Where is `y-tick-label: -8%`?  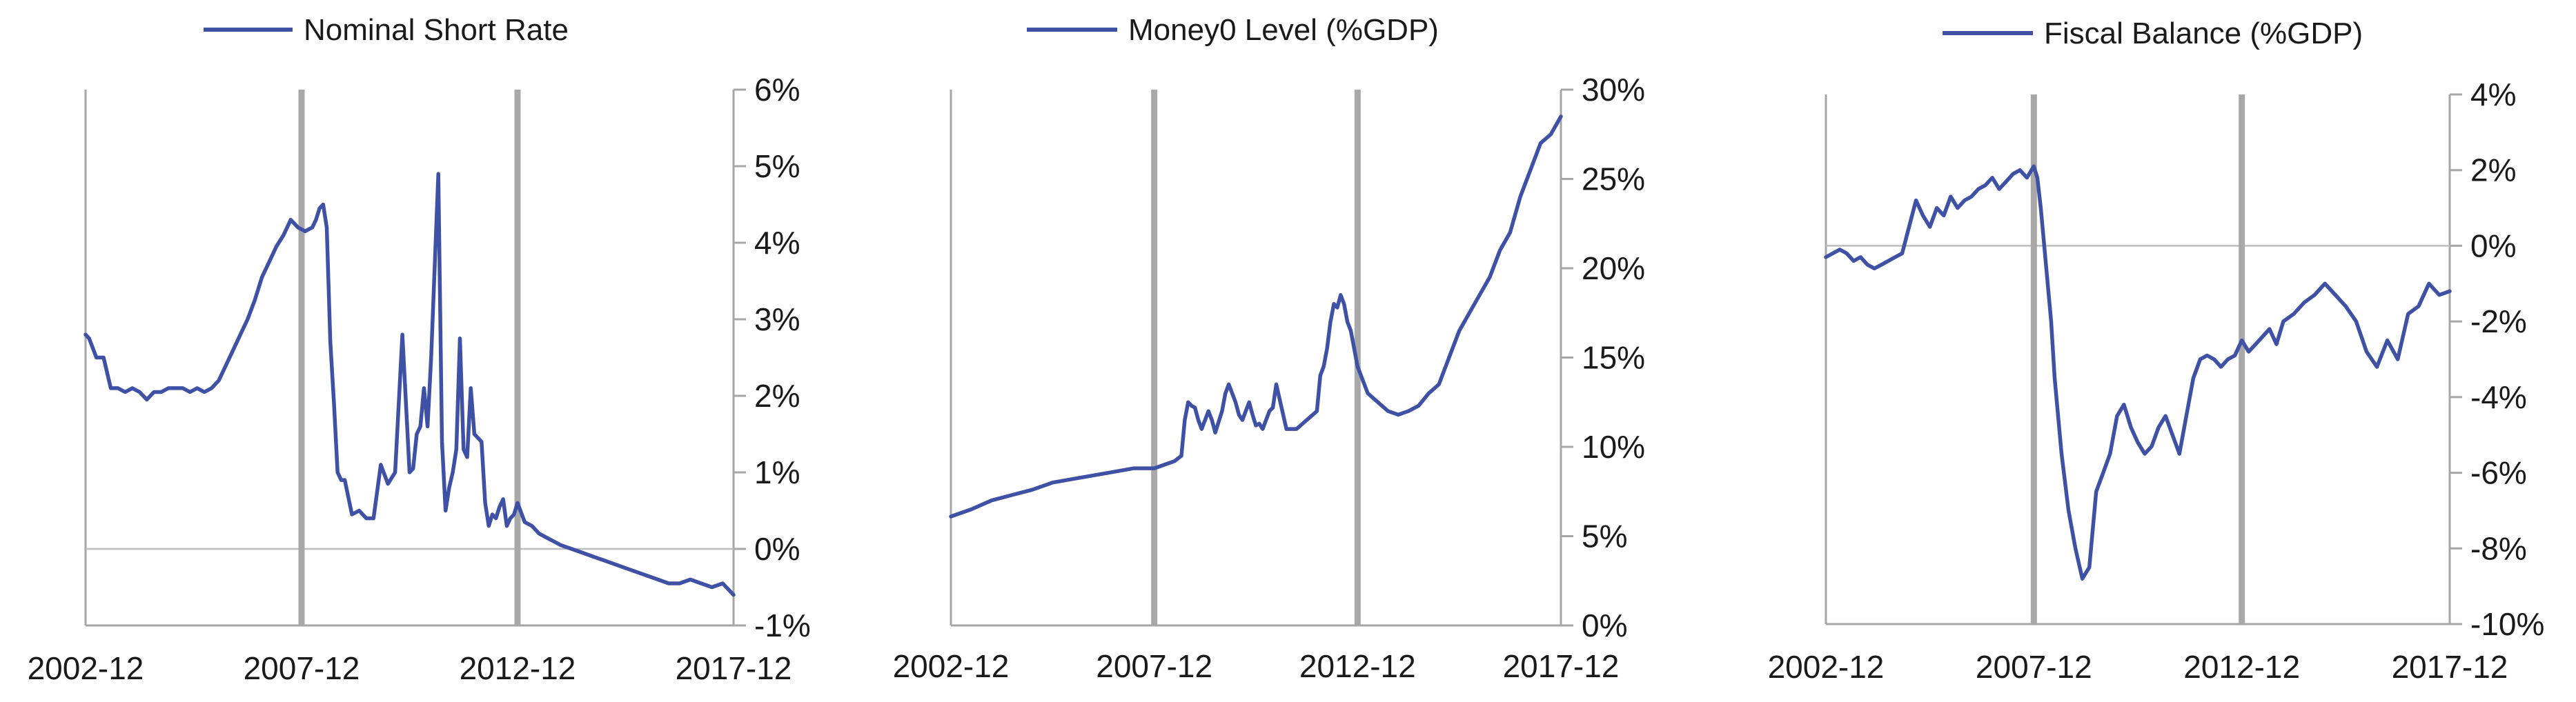
y-tick-label: -8% is located at coordinates (2498, 548).